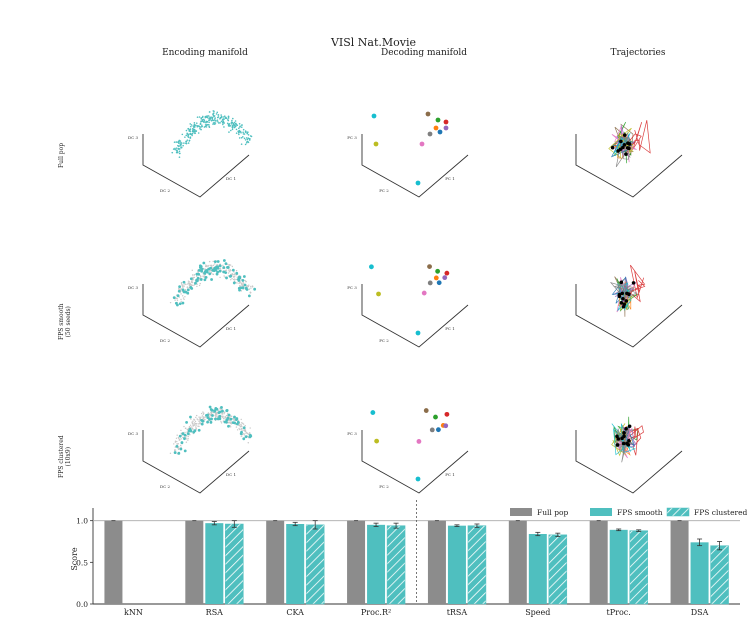  I want to click on axis-label-x: PC 2, so click(384, 340).